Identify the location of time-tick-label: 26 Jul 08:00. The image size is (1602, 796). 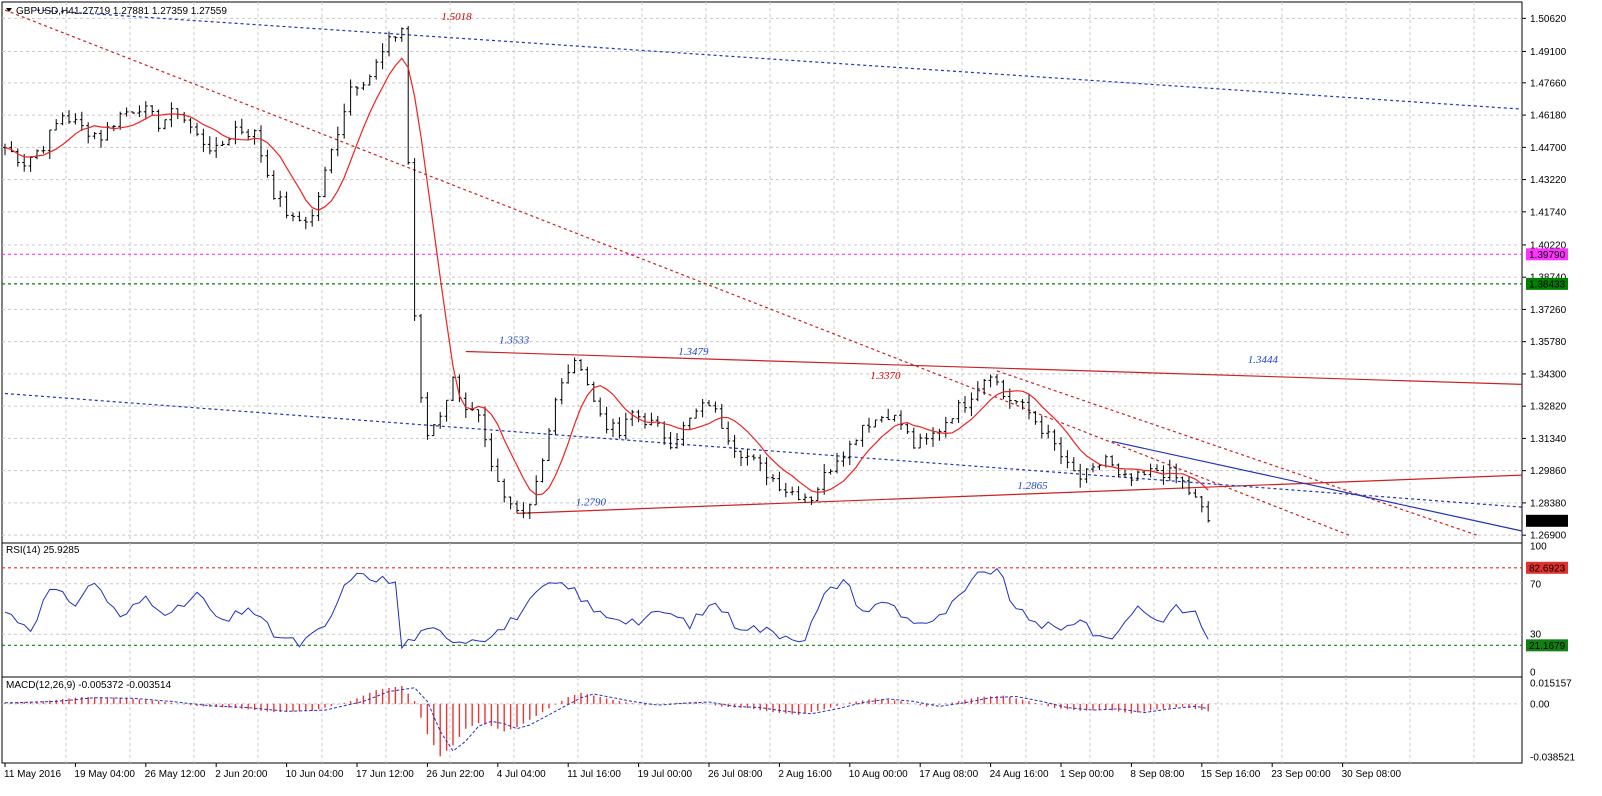
(735, 774).